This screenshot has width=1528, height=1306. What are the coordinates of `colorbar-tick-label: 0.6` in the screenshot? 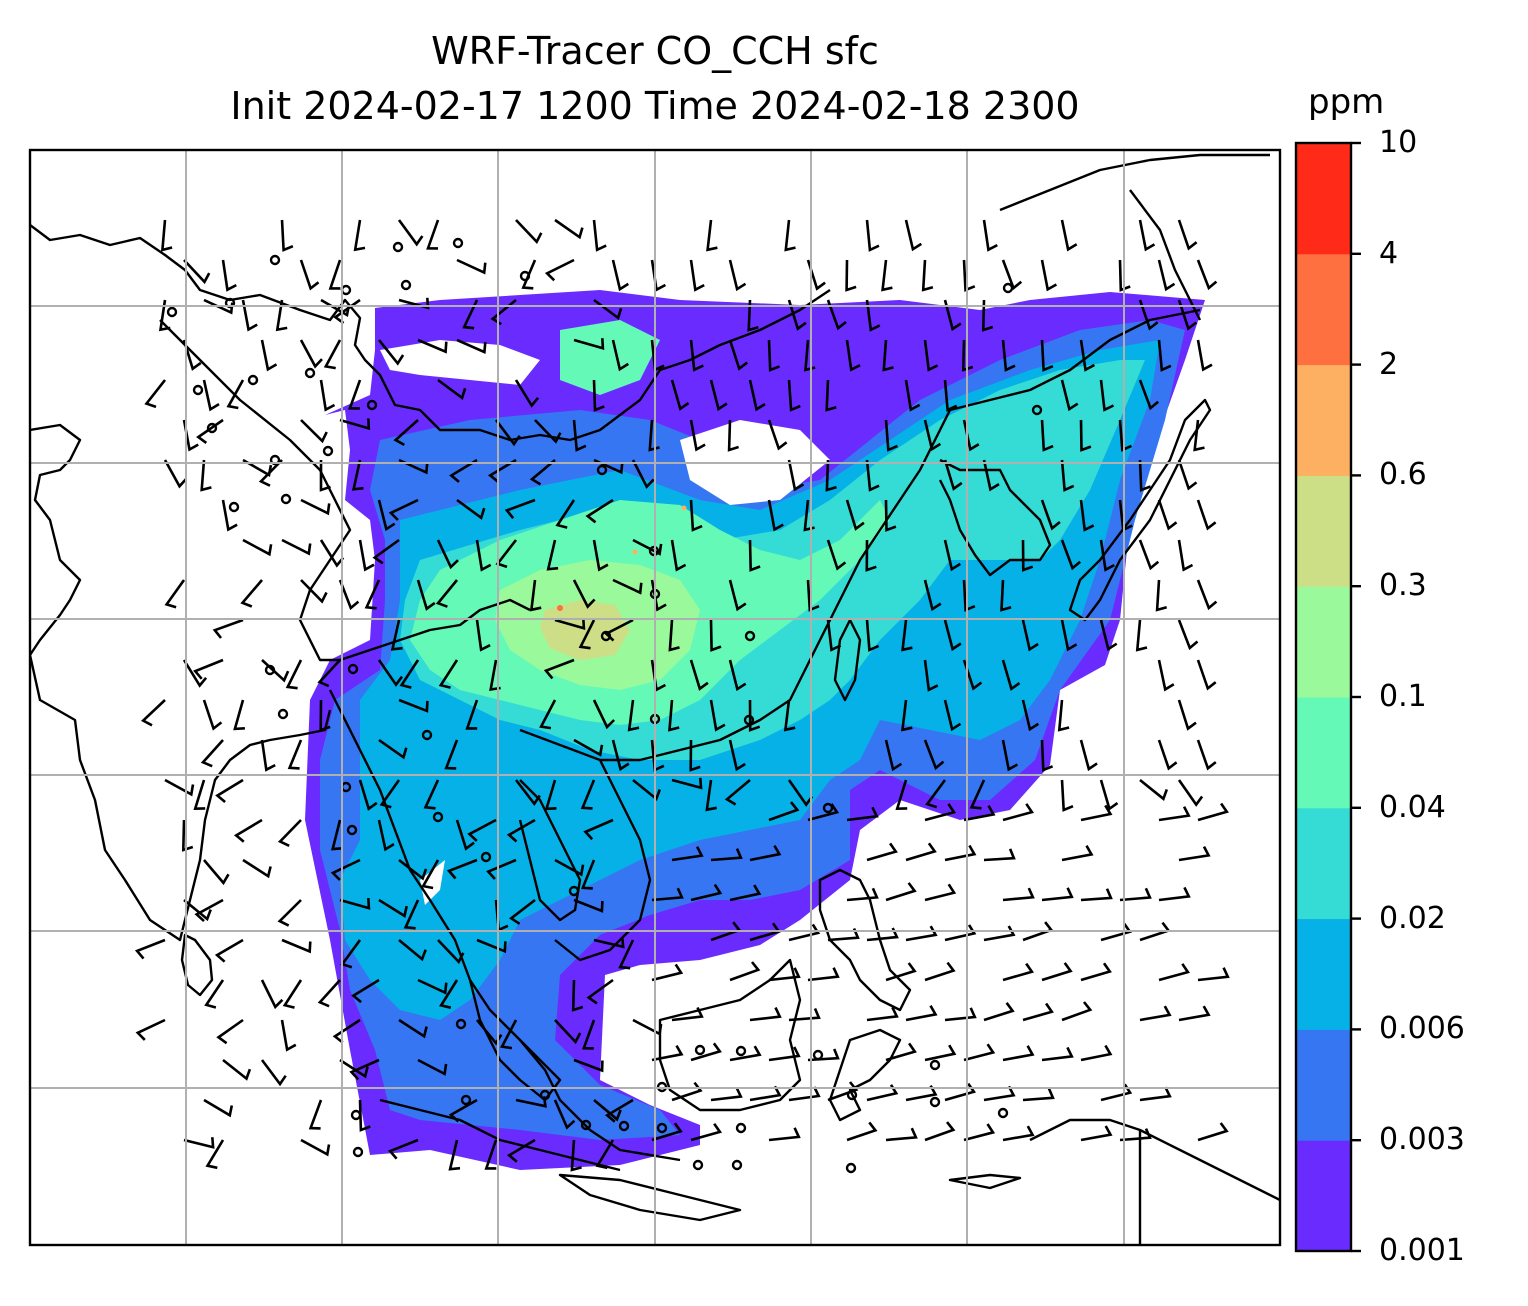 It's located at (1403, 475).